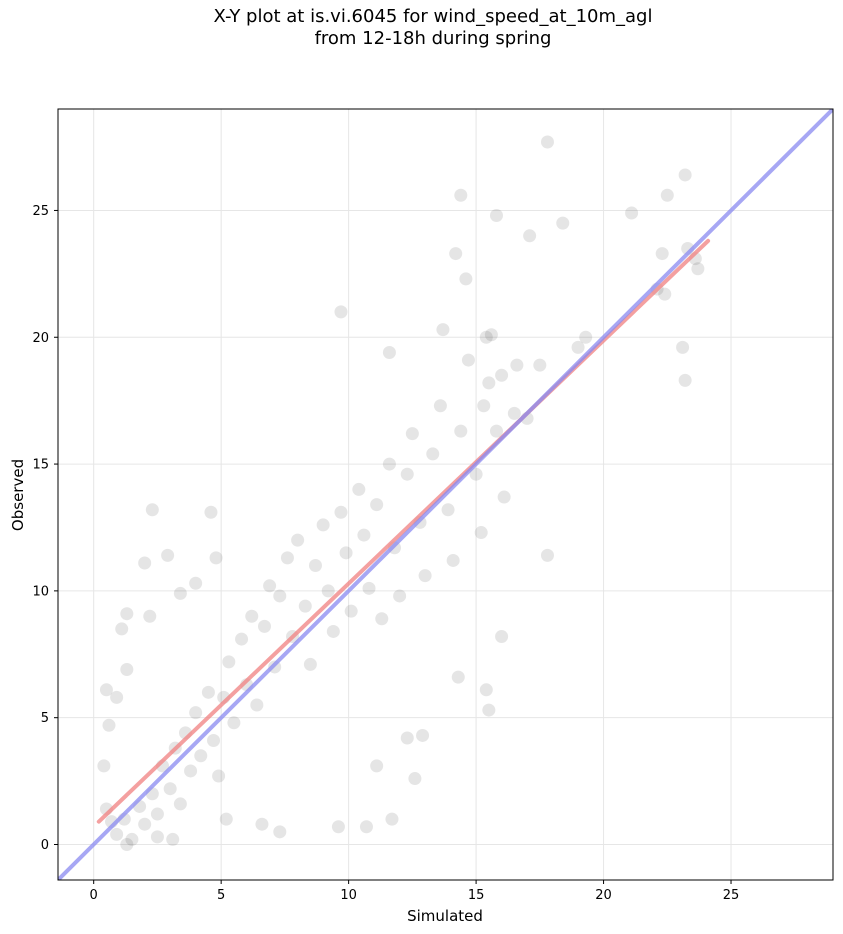 This screenshot has height=934, width=843. What do you see at coordinates (45, 845) in the screenshot?
I see `y-tick-label: 0` at bounding box center [45, 845].